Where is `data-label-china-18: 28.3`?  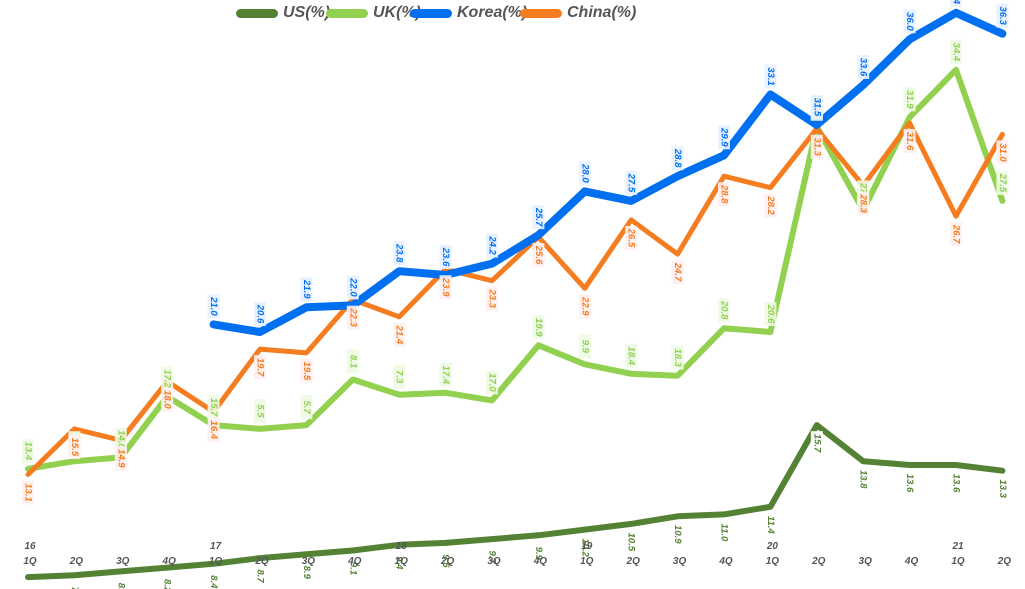
data-label-china-18: 28.3 is located at coordinates (863, 203).